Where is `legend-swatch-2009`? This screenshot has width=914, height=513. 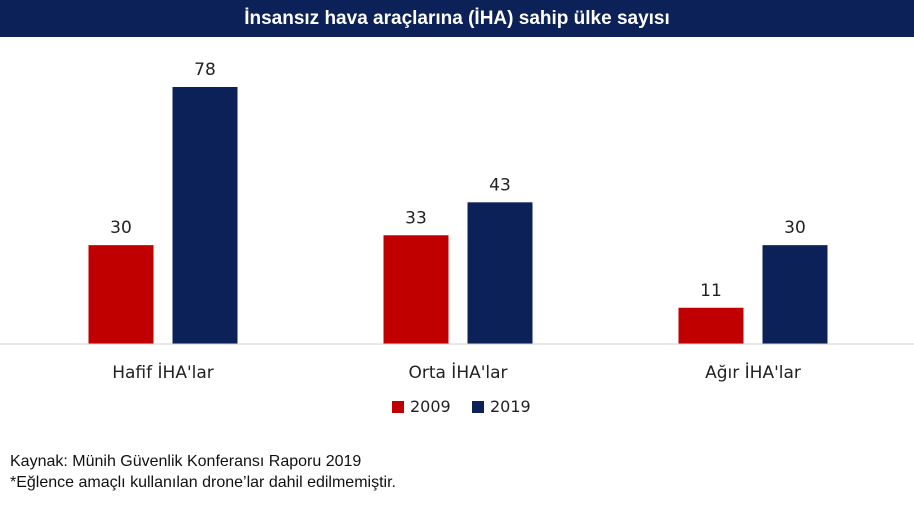 legend-swatch-2009 is located at coordinates (398, 407).